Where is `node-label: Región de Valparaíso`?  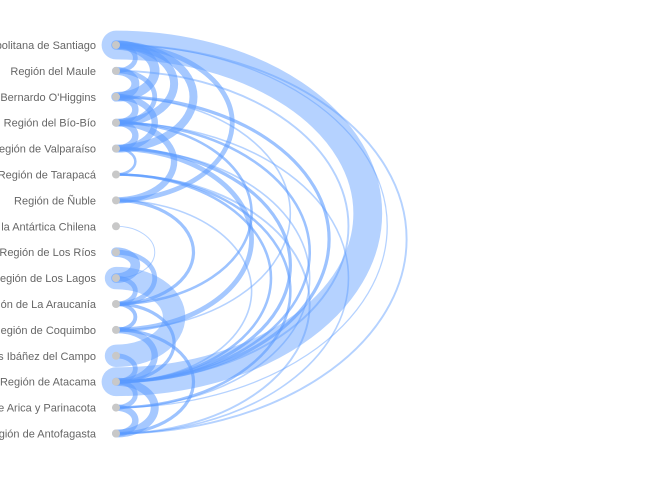 node-label: Región de Valparaíso is located at coordinates (48, 150).